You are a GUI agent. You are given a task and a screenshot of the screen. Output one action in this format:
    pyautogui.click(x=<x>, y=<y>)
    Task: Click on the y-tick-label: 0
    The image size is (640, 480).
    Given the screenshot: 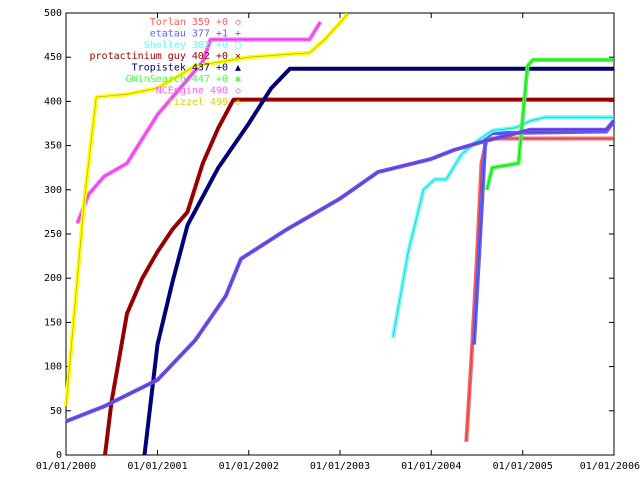 What is the action you would take?
    pyautogui.click(x=59, y=455)
    